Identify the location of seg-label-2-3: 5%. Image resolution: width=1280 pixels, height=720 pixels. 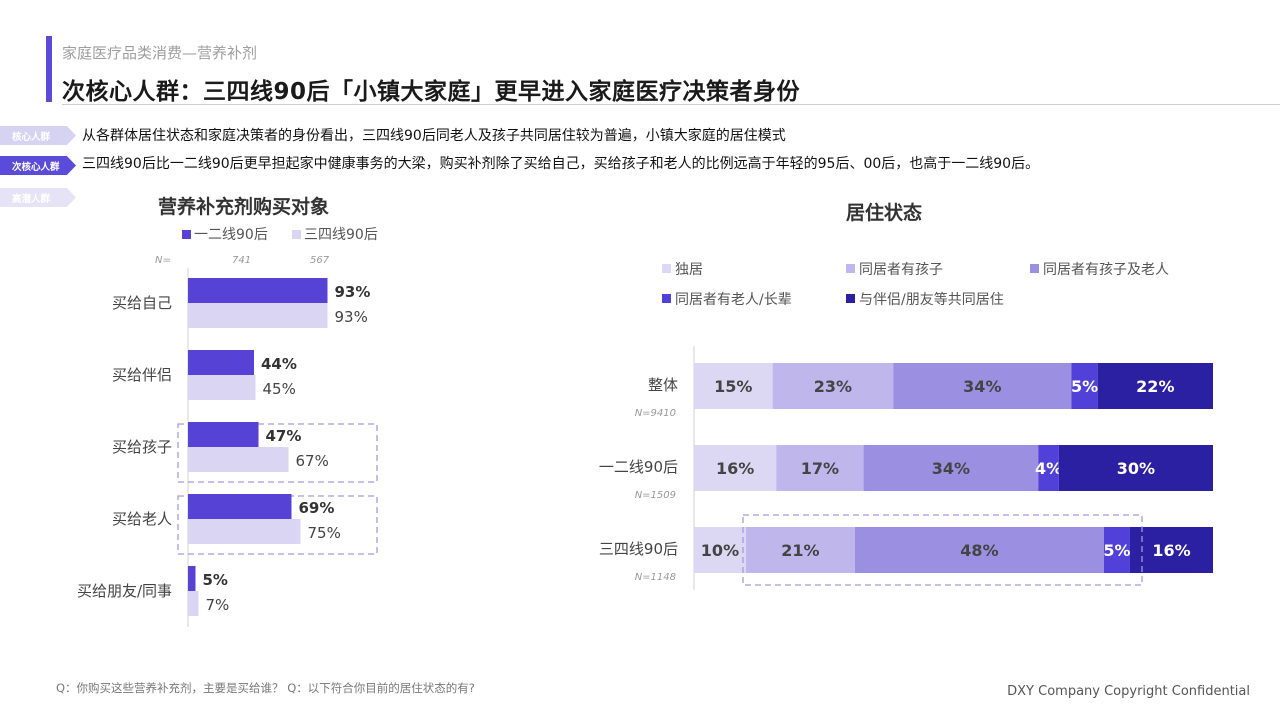
(1116, 550).